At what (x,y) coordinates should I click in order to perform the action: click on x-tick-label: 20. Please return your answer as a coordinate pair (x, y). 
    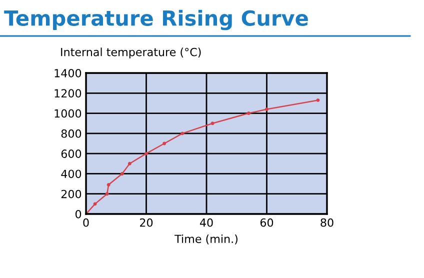
    Looking at the image, I should click on (146, 222).